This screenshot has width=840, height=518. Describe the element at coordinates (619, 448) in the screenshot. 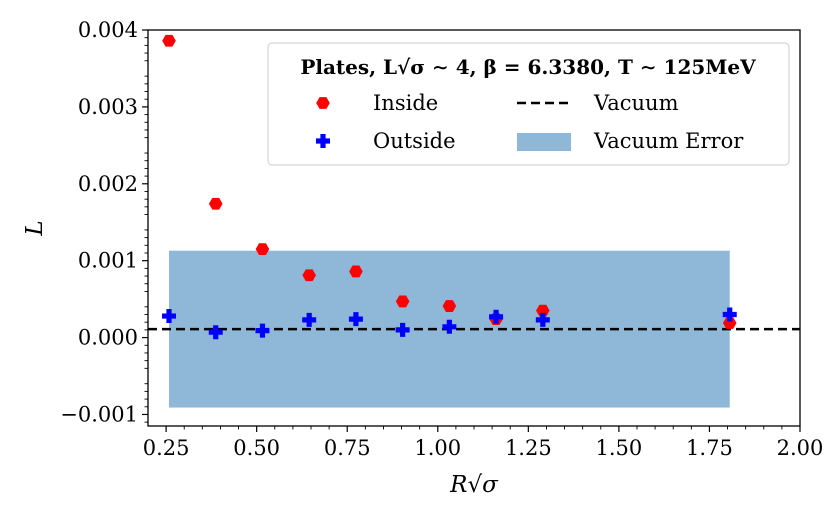

I see `x-tick-label: 1.50` at that location.